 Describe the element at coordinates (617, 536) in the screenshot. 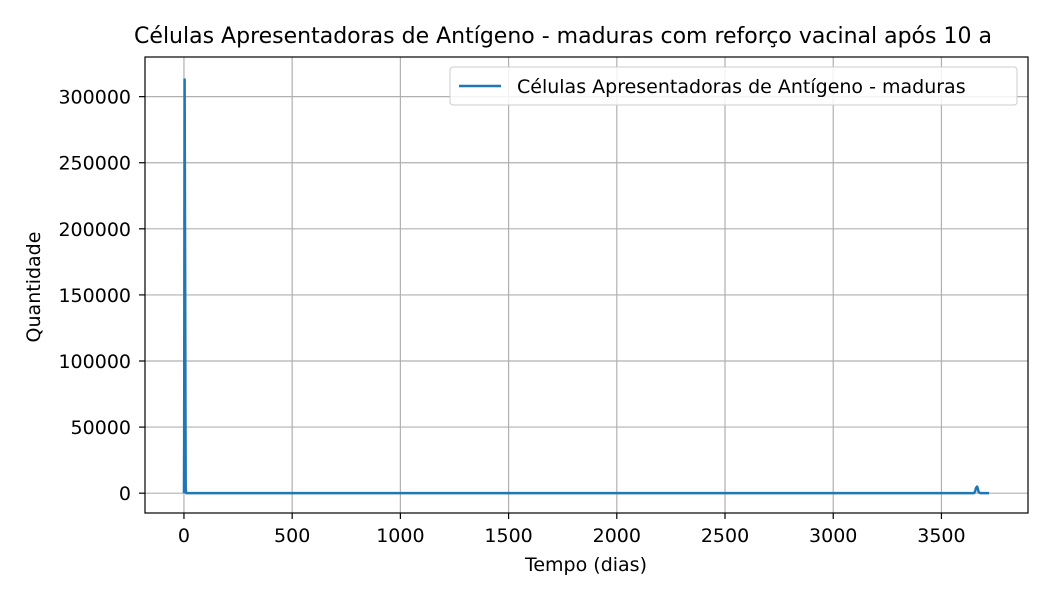

I see `x-tick-label: 2000` at that location.